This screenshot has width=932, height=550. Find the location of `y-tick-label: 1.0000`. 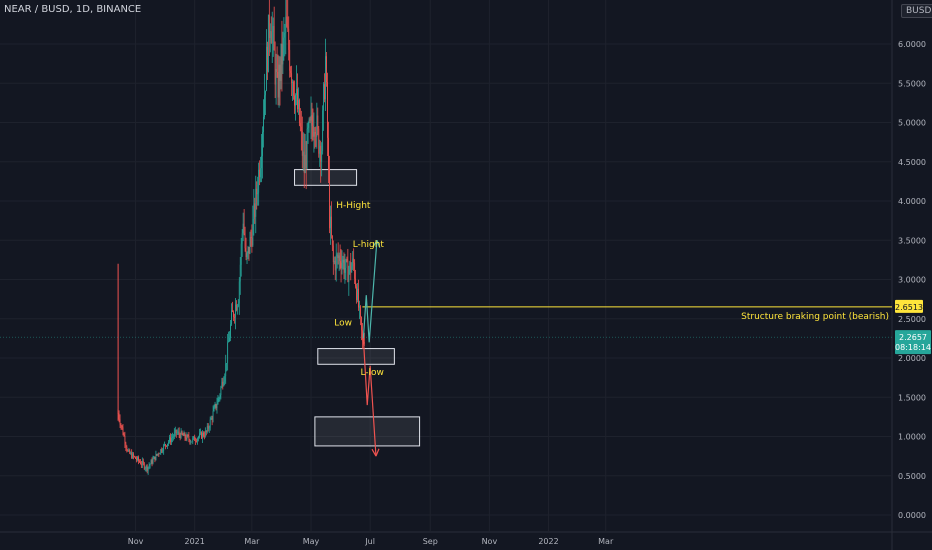

y-tick-label: 1.0000 is located at coordinates (912, 437).